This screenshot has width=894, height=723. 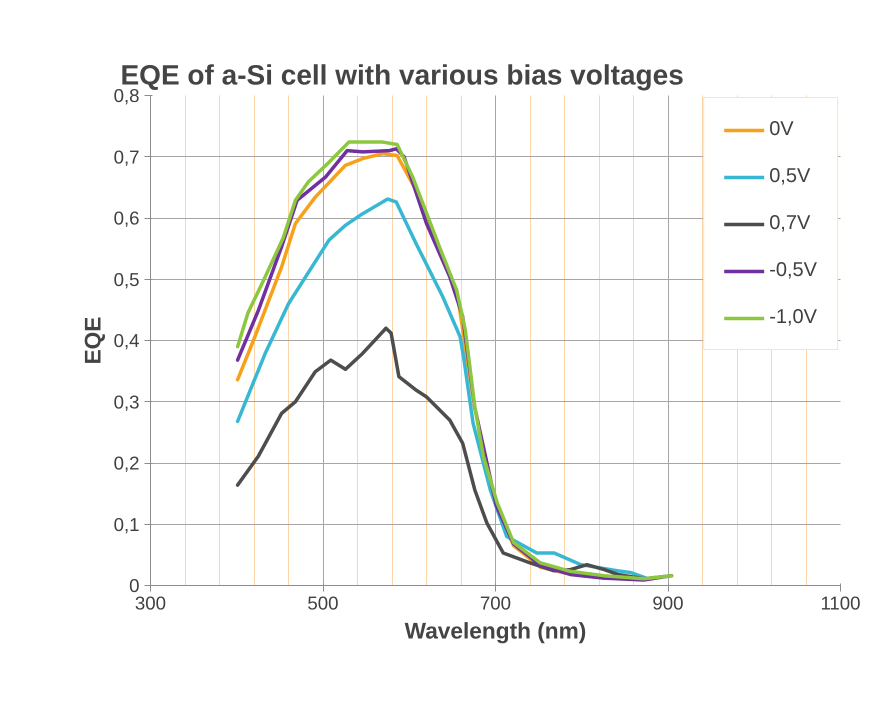 I want to click on x-tick-label: 1100, so click(x=840, y=603).